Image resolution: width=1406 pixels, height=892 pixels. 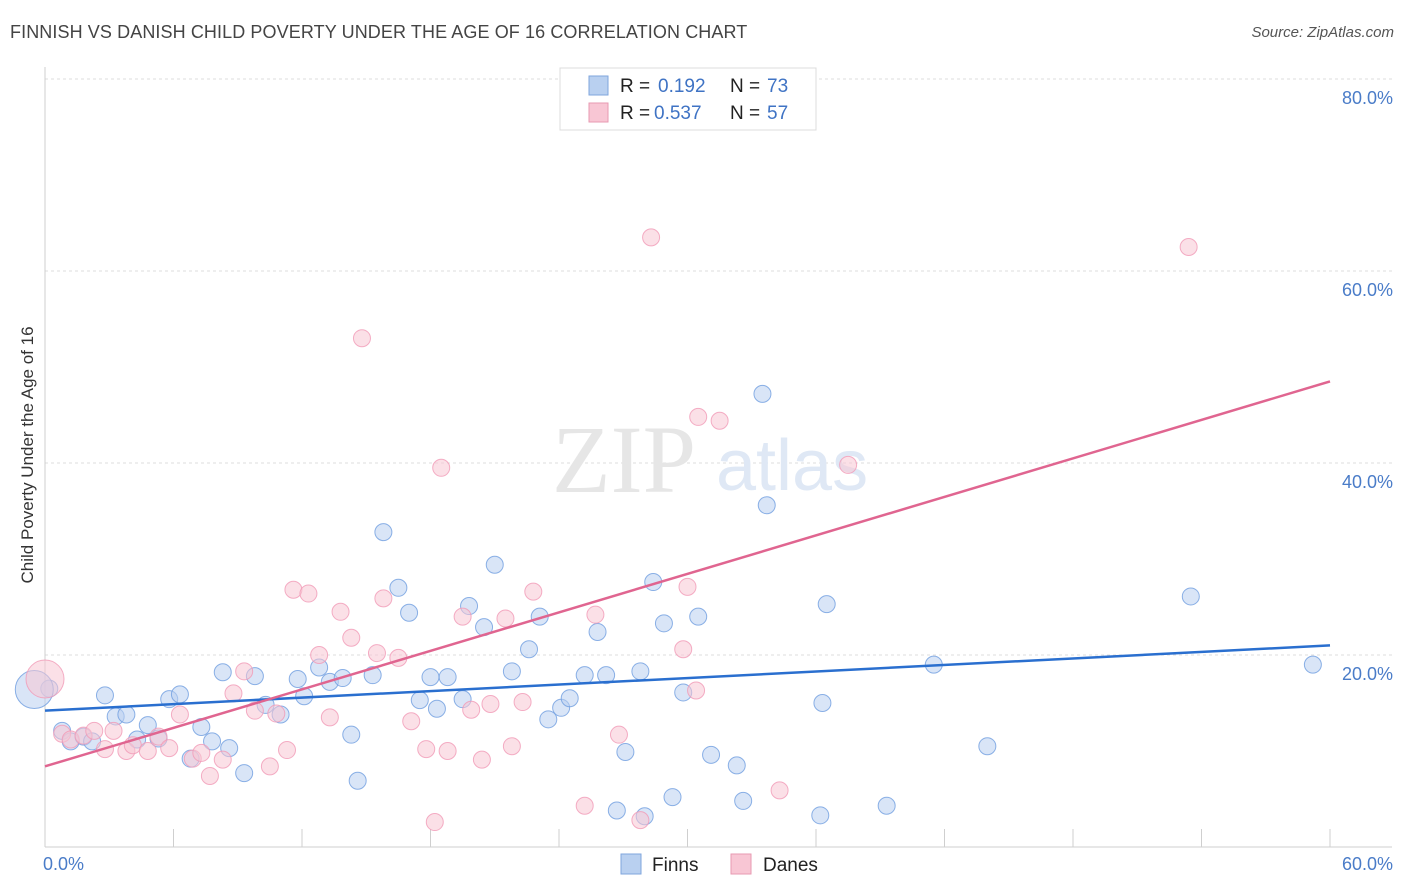 What do you see at coordinates (1367, 290) in the screenshot?
I see `y-tick-label-2: 60.0%` at bounding box center [1367, 290].